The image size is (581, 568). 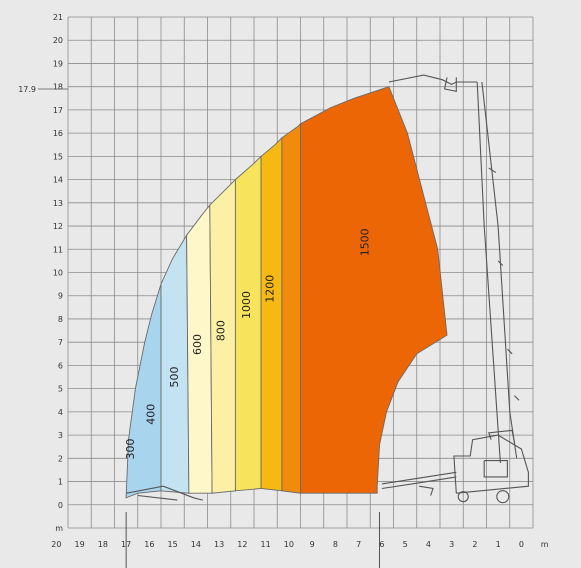 What do you see at coordinates (242, 544) in the screenshot?
I see `x-tick-label: 12` at bounding box center [242, 544].